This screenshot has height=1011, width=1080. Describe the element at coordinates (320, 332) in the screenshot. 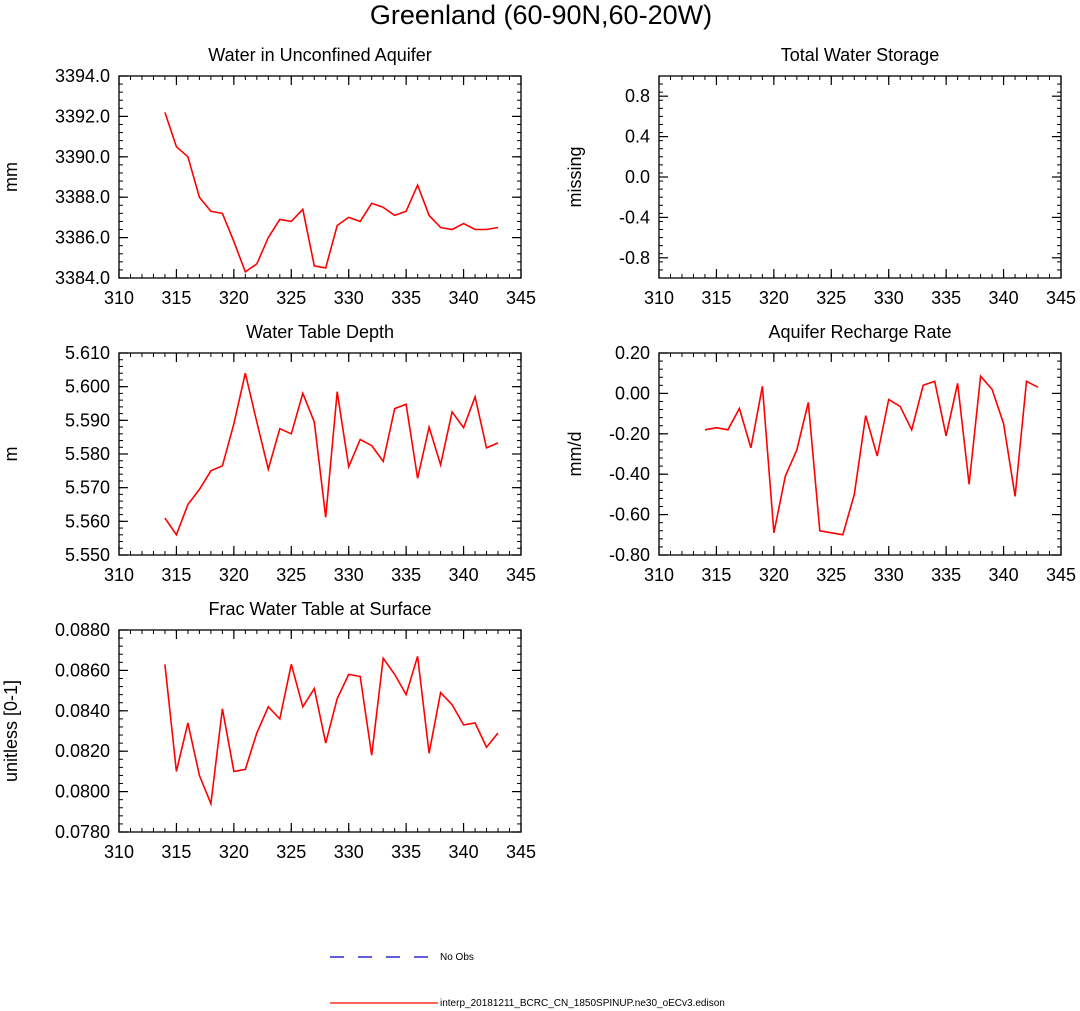

I see `panel-title: Water Table Depth` at that location.